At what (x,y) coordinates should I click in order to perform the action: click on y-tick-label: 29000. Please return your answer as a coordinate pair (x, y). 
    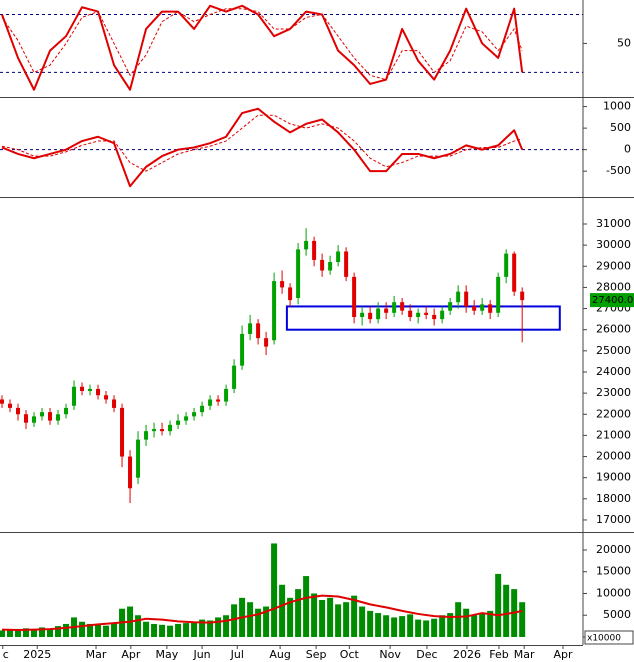
    Looking at the image, I should click on (613, 265).